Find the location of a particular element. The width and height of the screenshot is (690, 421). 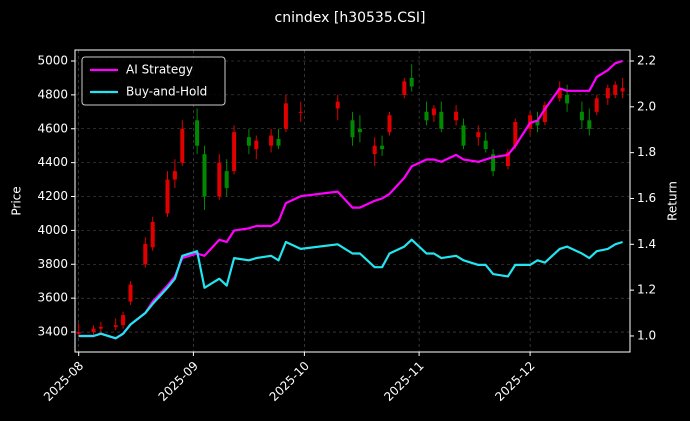

y-tick-label: 3600 is located at coordinates (52, 298).